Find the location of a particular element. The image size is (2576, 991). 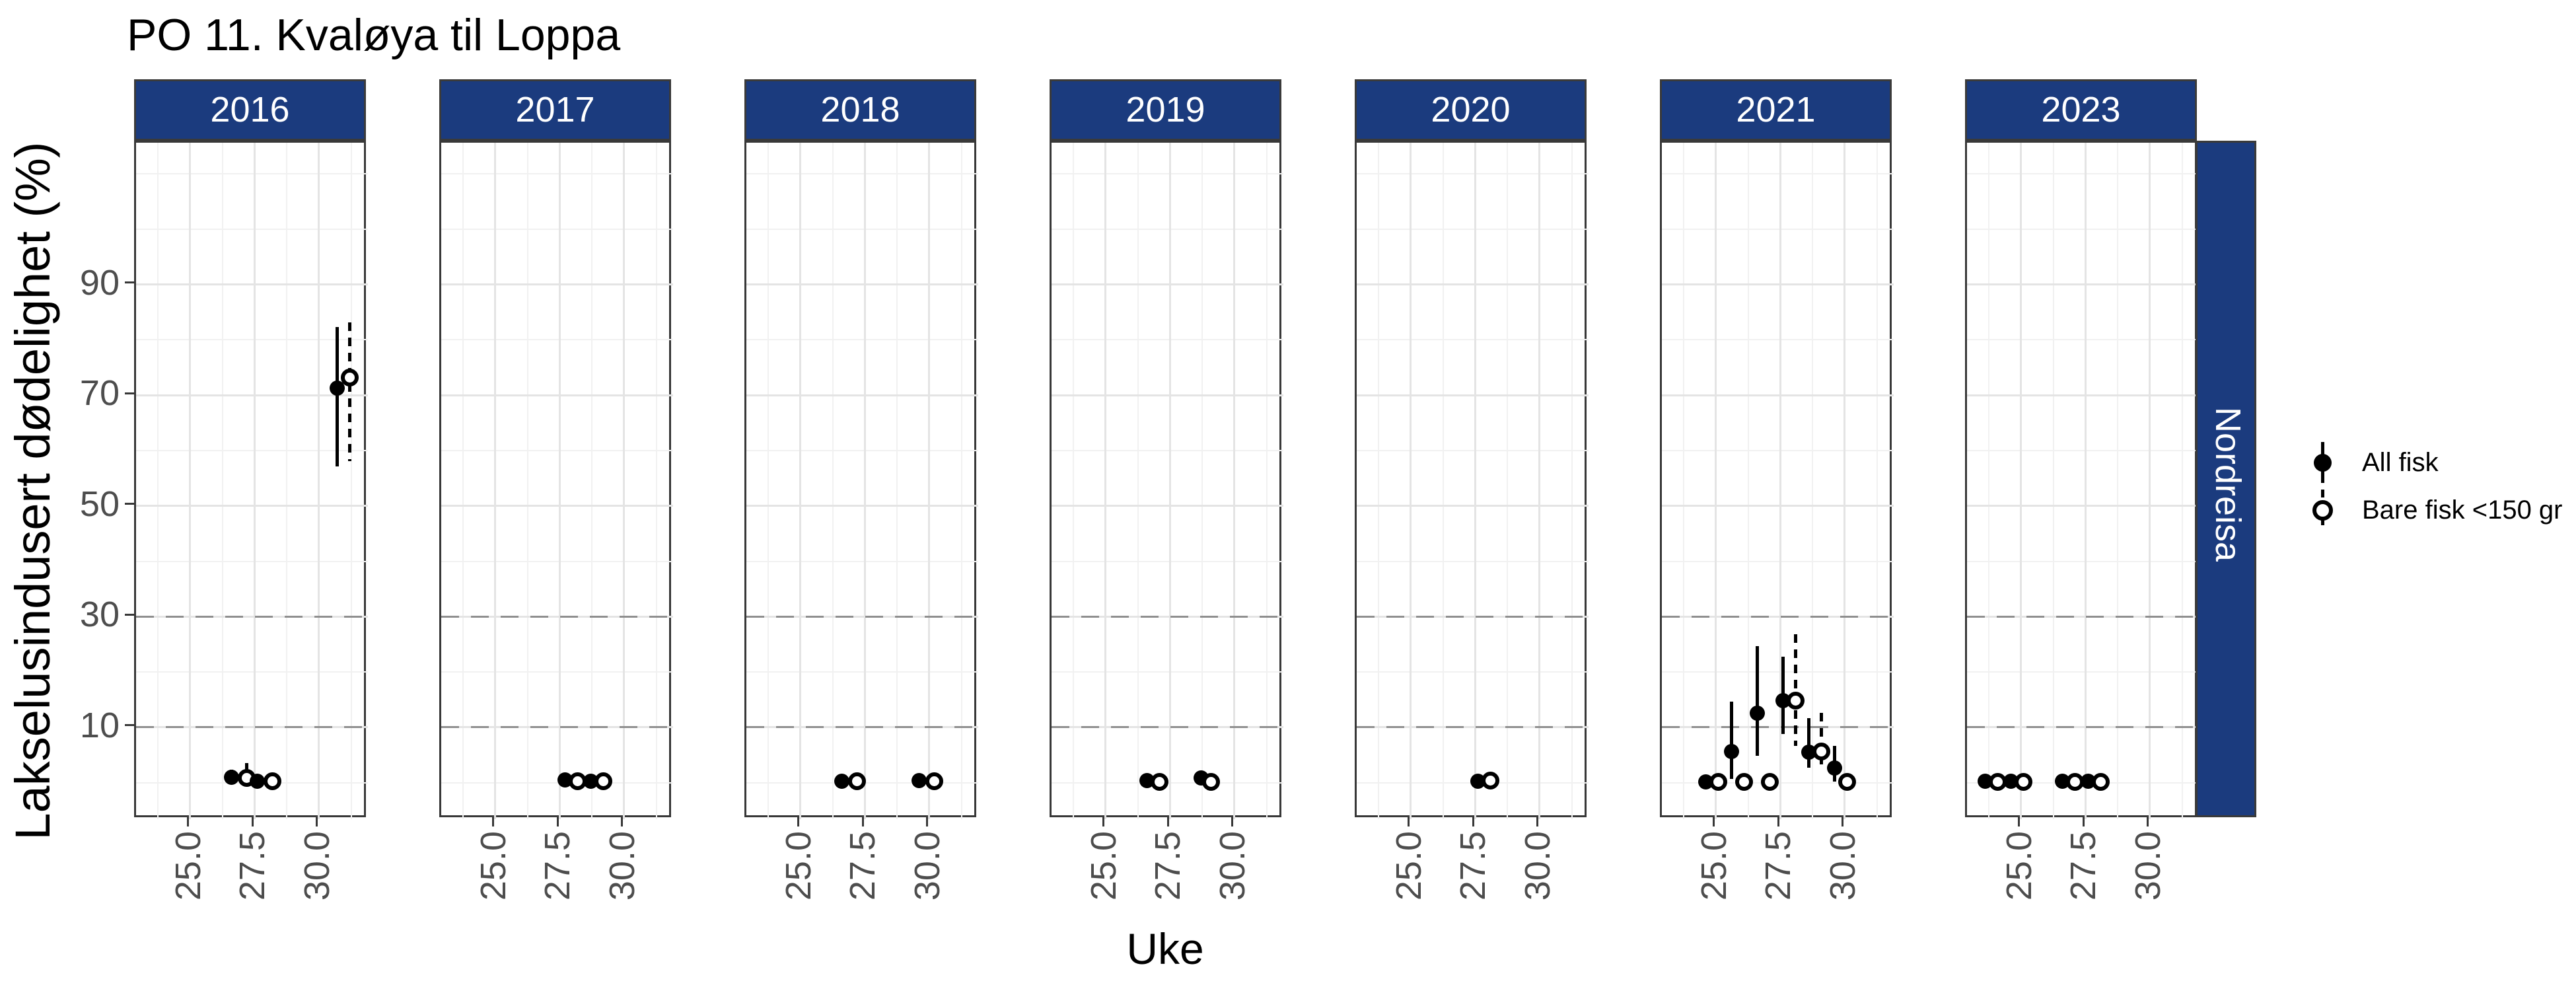

filled-pointrange-icon is located at coordinates (2323, 462).